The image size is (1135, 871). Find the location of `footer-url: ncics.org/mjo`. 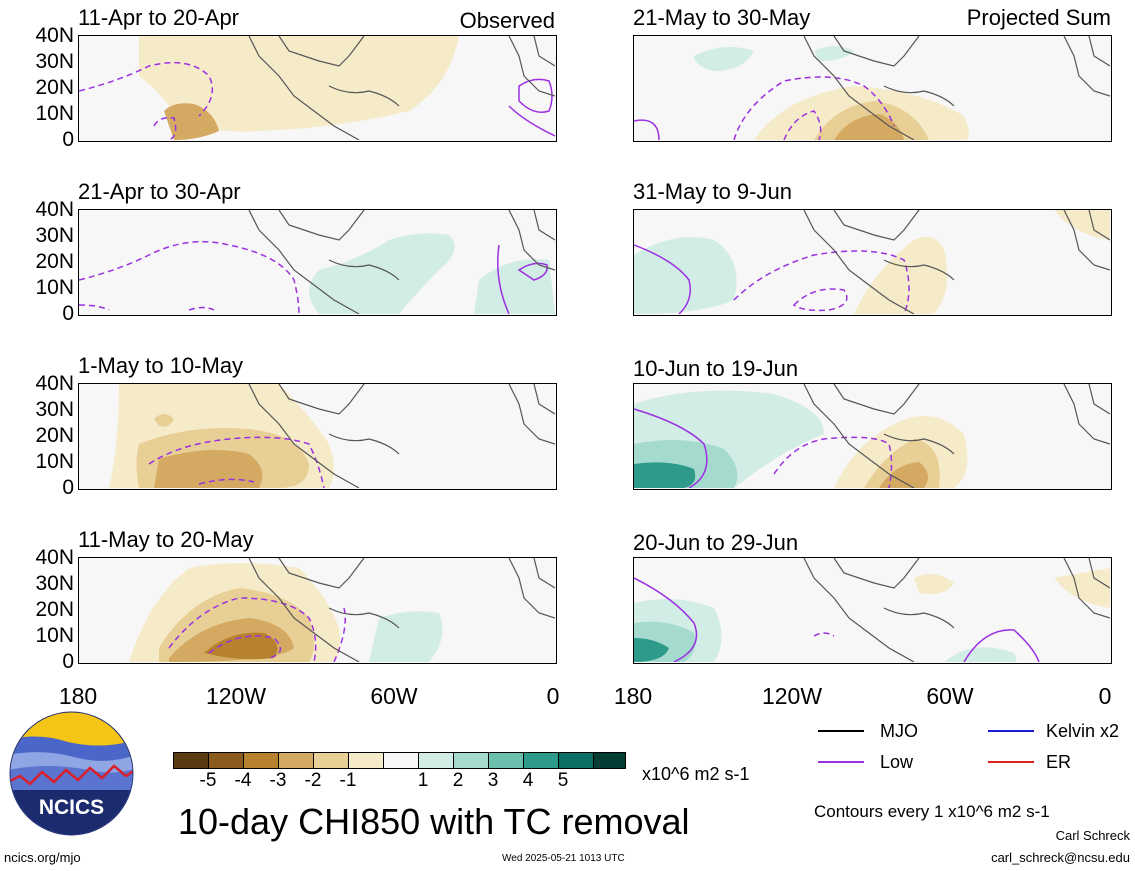

footer-url: ncics.org/mjo is located at coordinates (42, 857).